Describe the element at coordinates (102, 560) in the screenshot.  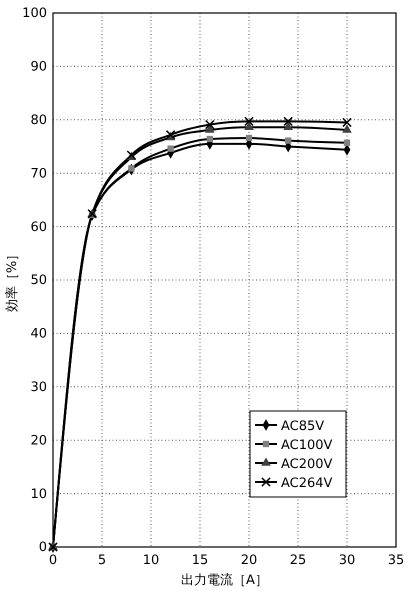
I see `x-tick-label: 5` at that location.